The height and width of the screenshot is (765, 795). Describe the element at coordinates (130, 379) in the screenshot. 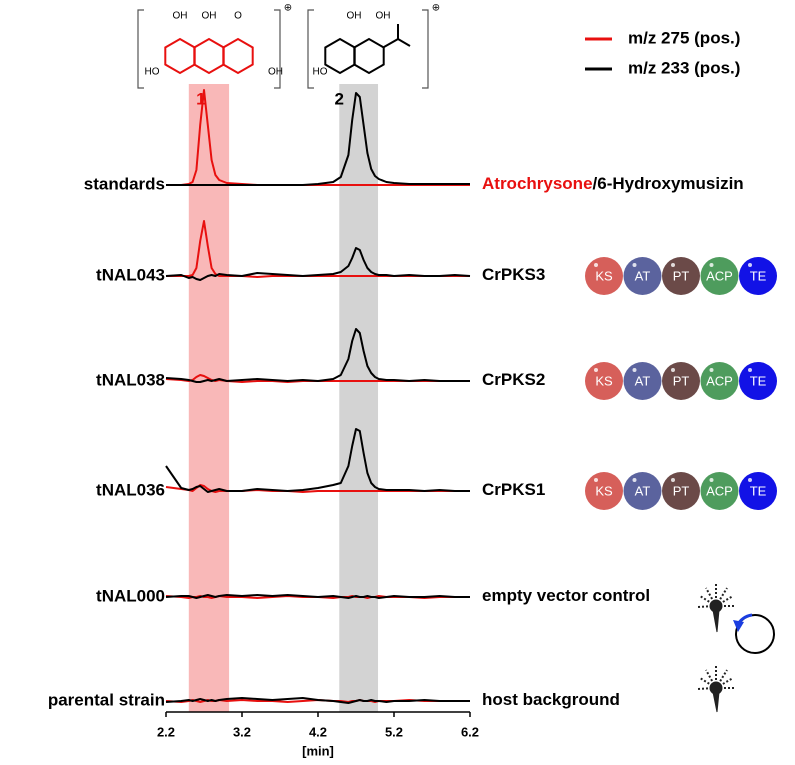

I see `track-label: tNAL038` at that location.